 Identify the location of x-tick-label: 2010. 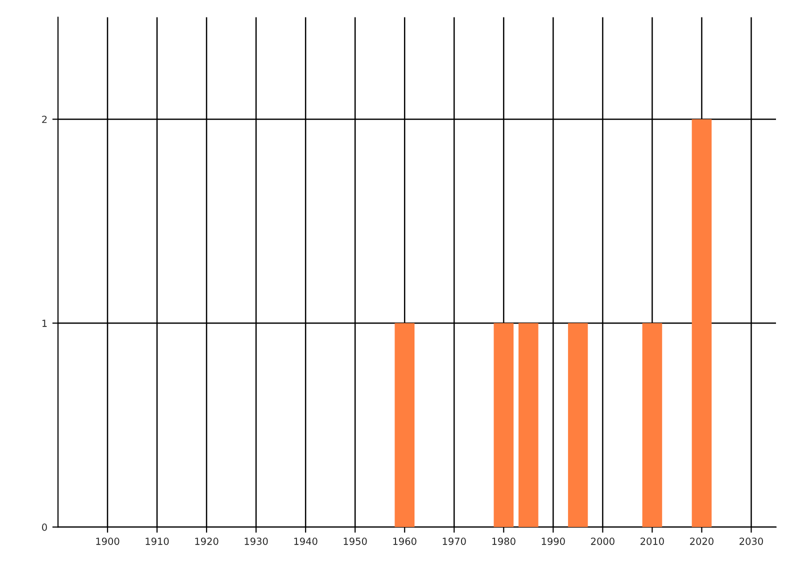
(652, 541).